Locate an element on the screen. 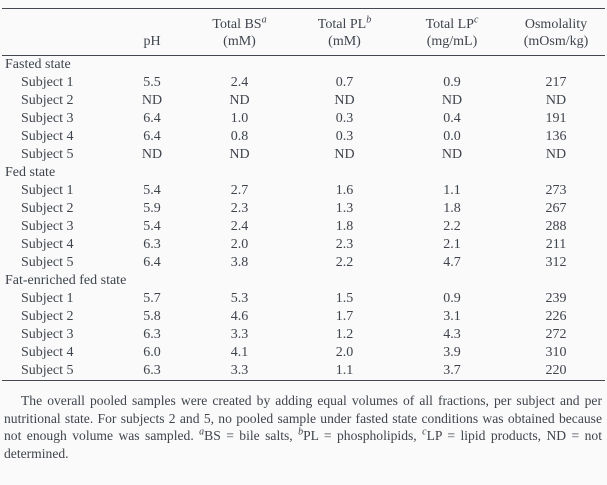 Image resolution: width=607 pixels, height=485 pixels. cell-value: 6.0 is located at coordinates (152, 352).